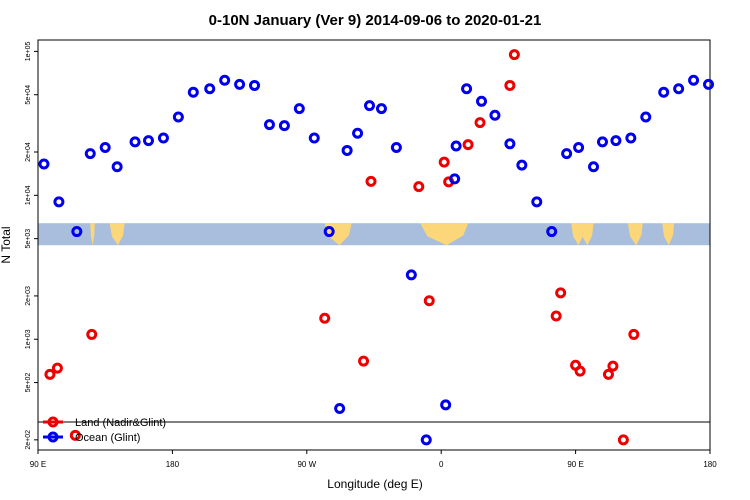 This screenshot has height=500, width=750. Describe the element at coordinates (373, 459) in the screenshot. I see `x-axis: 90 E 180 90 W 0 90 E 180` at that location.